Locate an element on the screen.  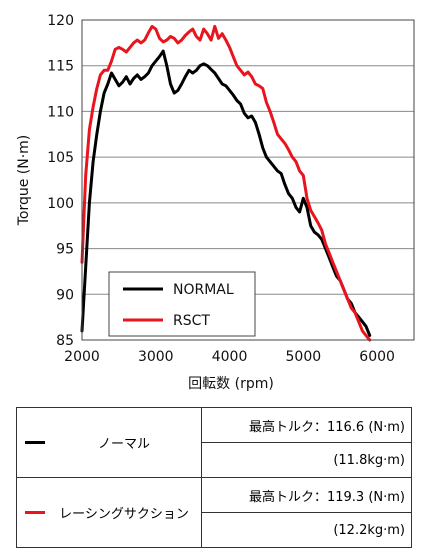
x-tick-label: 4000 is located at coordinates (230, 357).